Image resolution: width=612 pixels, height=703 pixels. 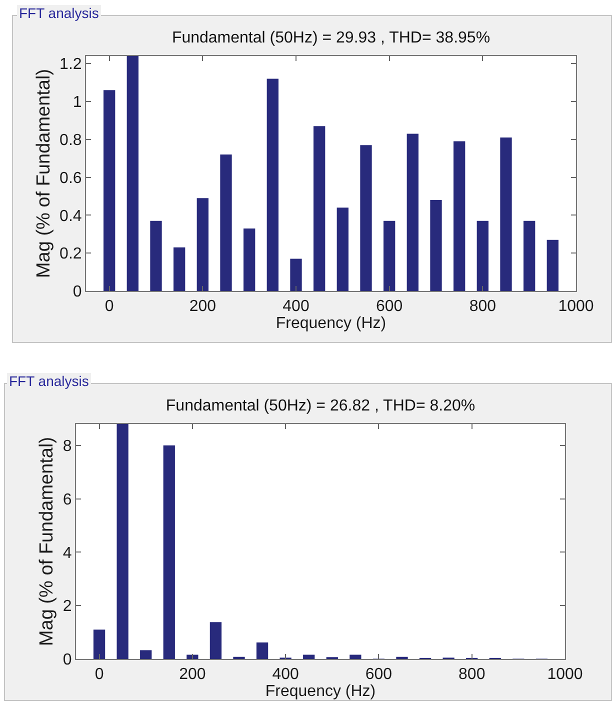 What do you see at coordinates (71, 216) in the screenshot?
I see `y-tick-label: 0.4` at bounding box center [71, 216].